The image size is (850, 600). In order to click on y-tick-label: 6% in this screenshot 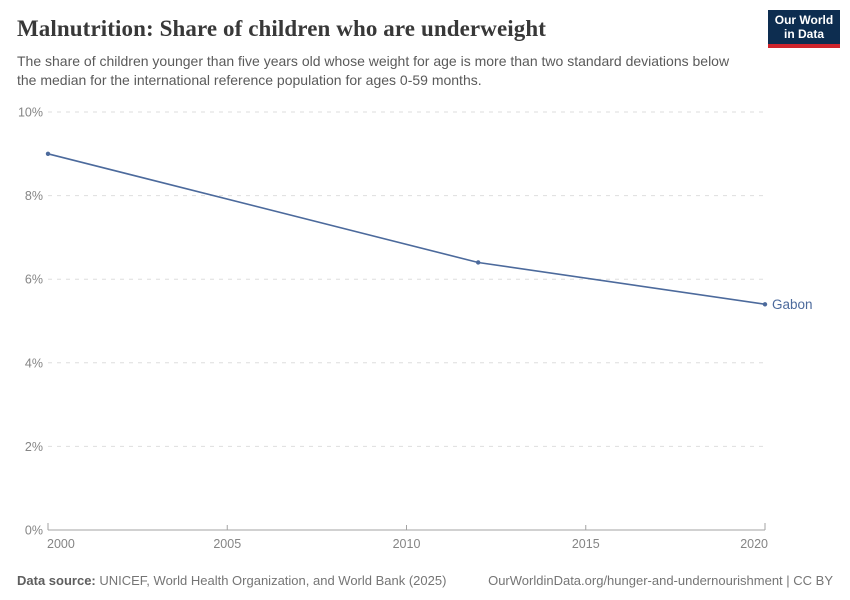, I will do `click(34, 280)`.